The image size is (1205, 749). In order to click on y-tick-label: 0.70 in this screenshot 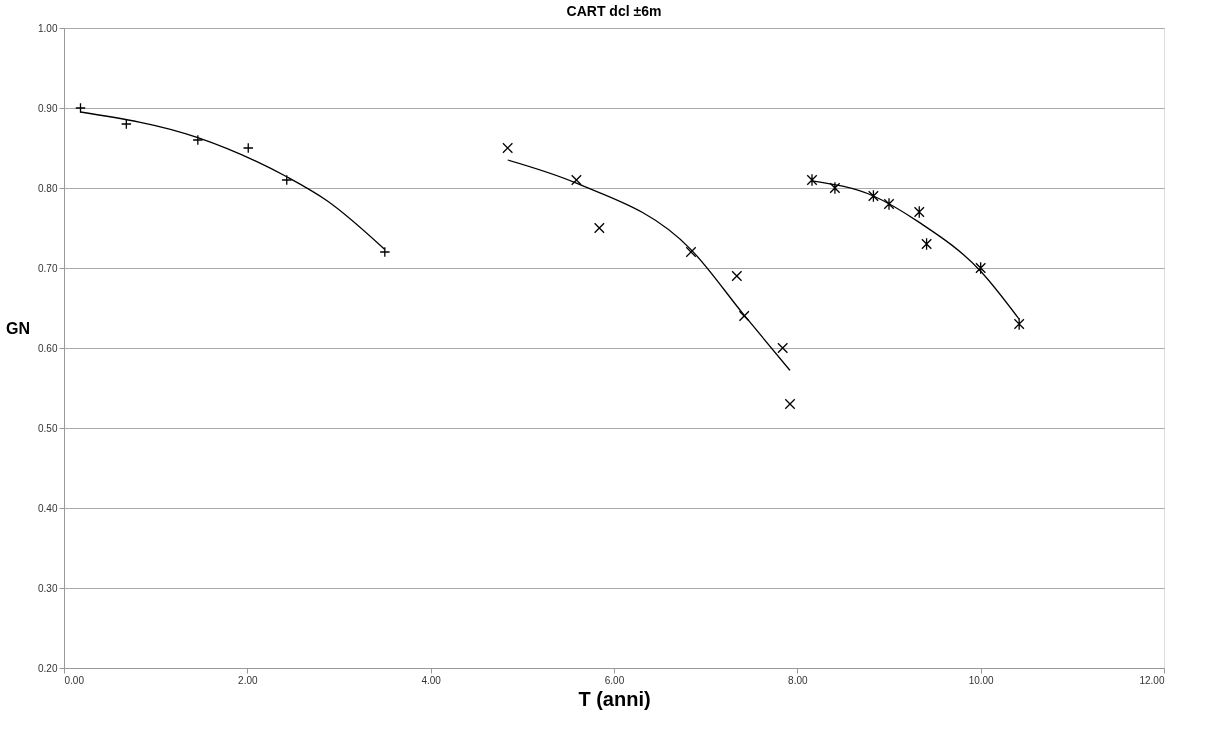, I will do `click(48, 268)`.